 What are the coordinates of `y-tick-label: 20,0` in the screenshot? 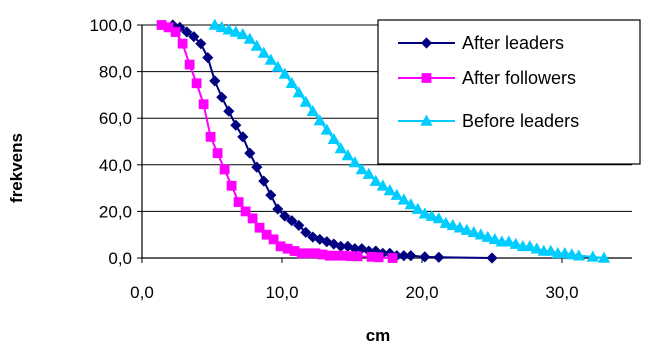 It's located at (115, 211).